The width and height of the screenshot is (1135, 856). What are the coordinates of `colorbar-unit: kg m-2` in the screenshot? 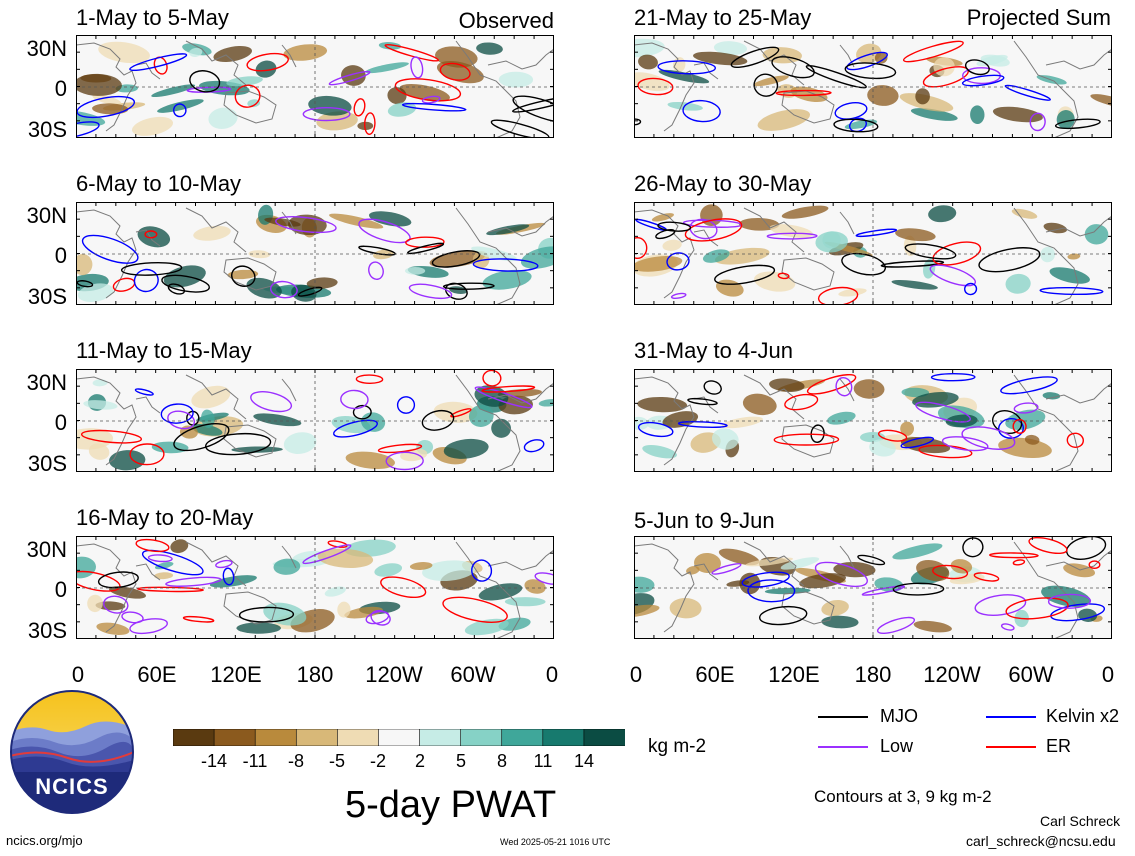 It's located at (677, 746).